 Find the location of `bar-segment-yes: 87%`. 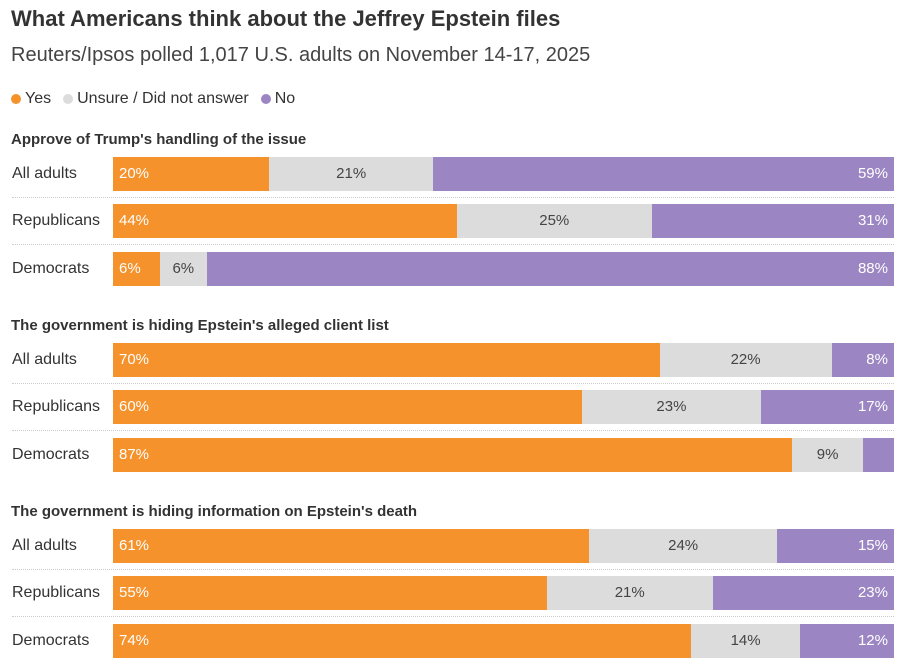

bar-segment-yes: 87% is located at coordinates (453, 455).